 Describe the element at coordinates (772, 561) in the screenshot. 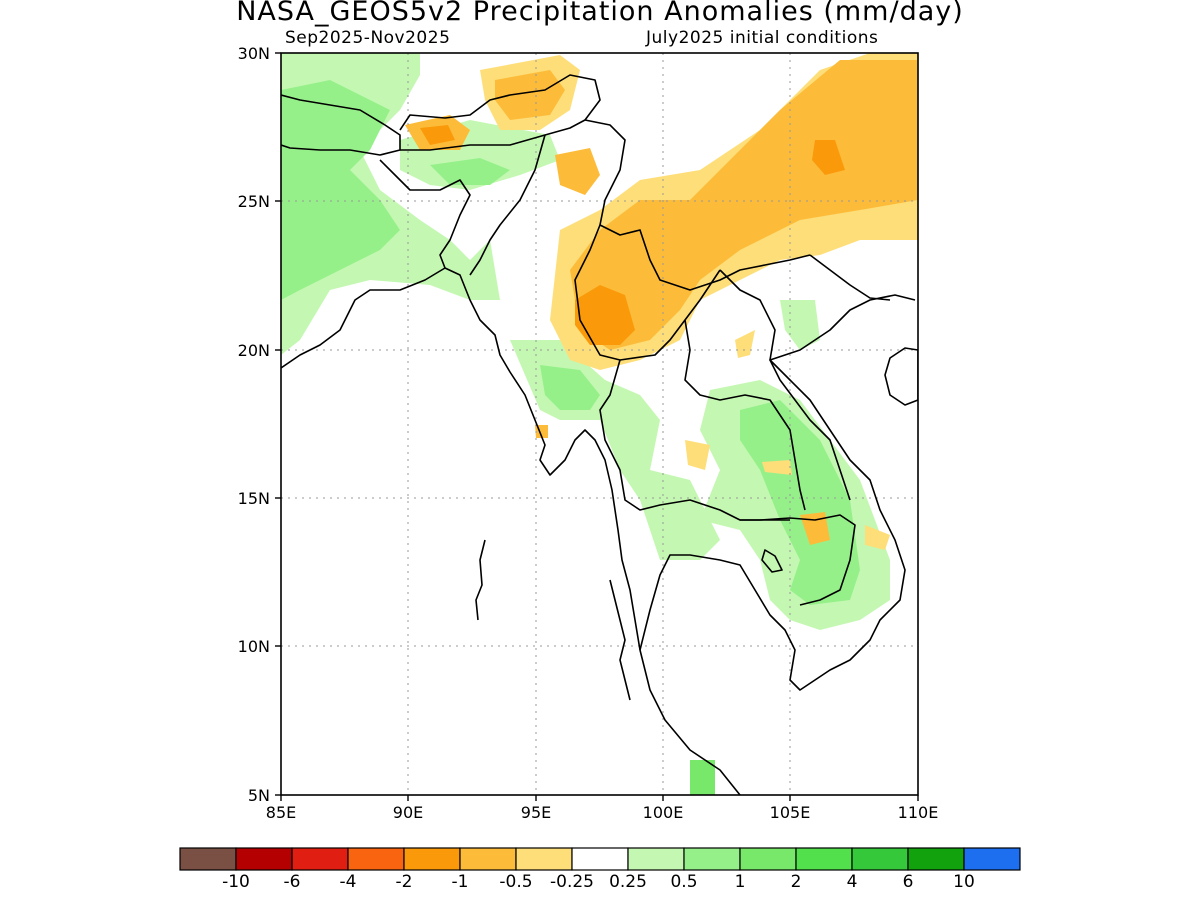

I see `tonle-sap` at that location.